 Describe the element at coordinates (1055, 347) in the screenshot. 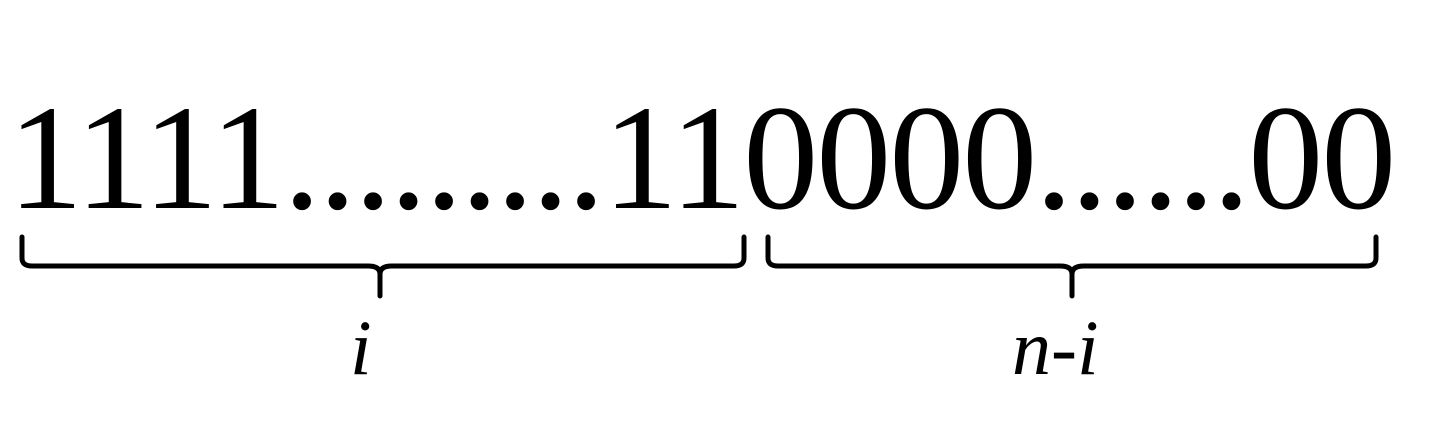

I see `right-brace-label: n-i` at that location.